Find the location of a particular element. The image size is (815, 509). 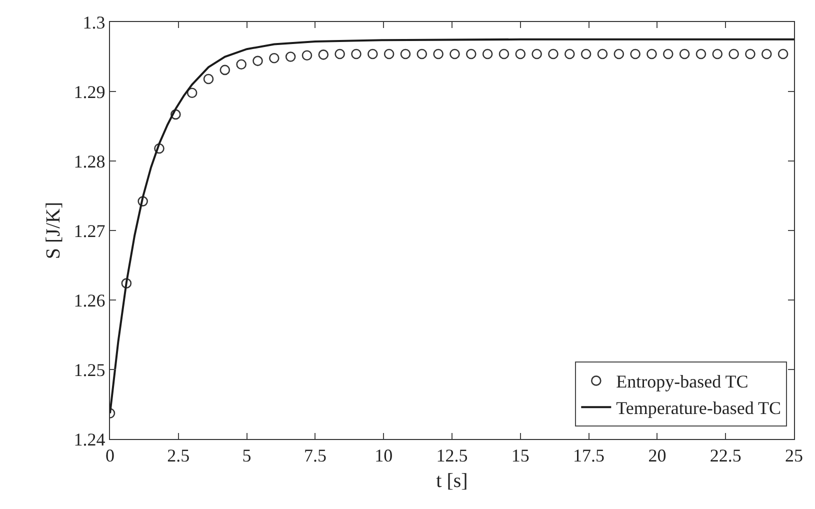

y-tick-label: 1.27 is located at coordinates (90, 230).